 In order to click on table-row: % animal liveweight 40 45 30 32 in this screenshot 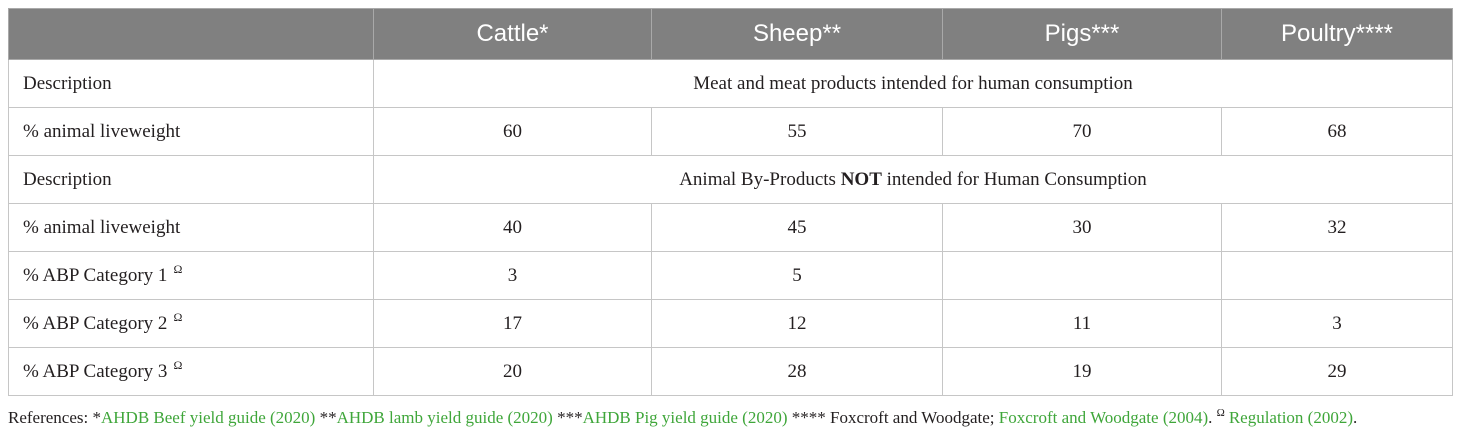, I will do `click(730, 227)`.